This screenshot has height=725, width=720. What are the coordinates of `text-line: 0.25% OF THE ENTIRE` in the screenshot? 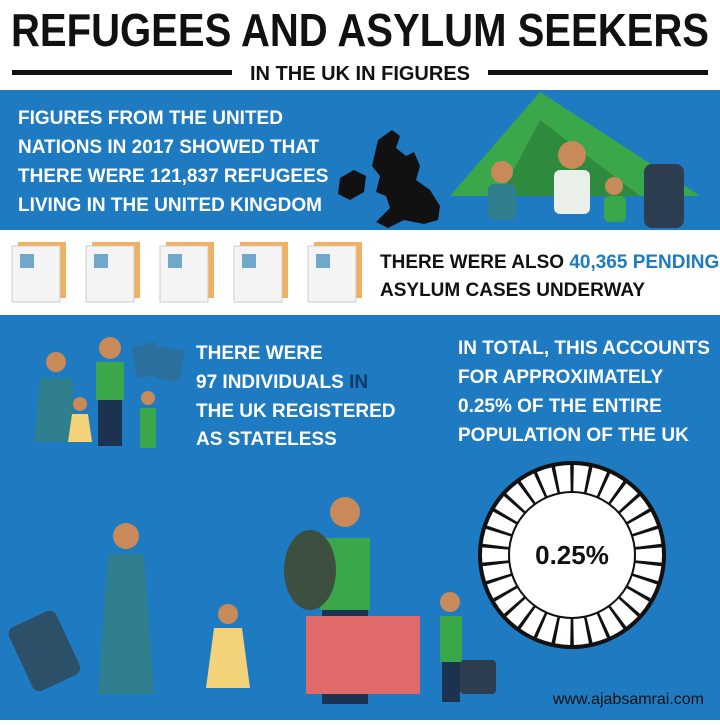 It's located at (560, 406).